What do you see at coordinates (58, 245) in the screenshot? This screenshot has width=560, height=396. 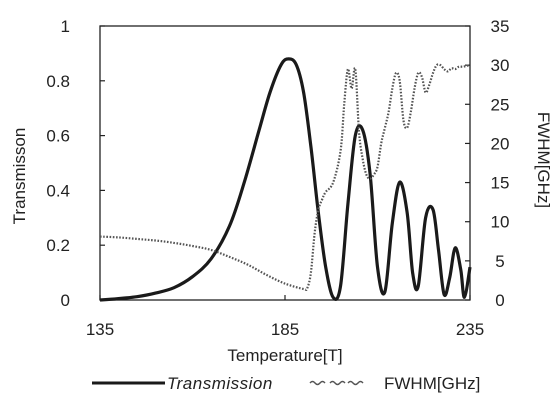 I see `y-left-tick-label: 0.2` at bounding box center [58, 245].